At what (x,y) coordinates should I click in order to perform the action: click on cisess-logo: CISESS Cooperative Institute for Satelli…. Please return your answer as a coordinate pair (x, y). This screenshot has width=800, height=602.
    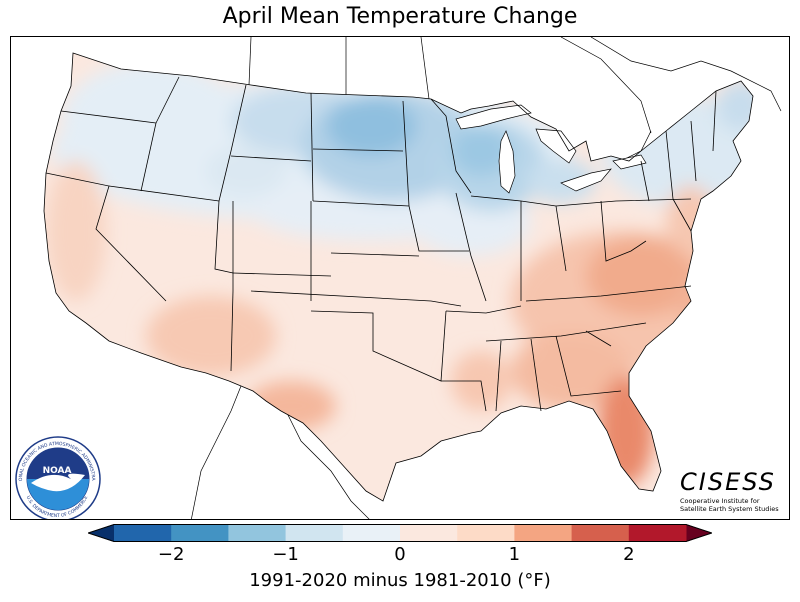
    Looking at the image, I should click on (730, 491).